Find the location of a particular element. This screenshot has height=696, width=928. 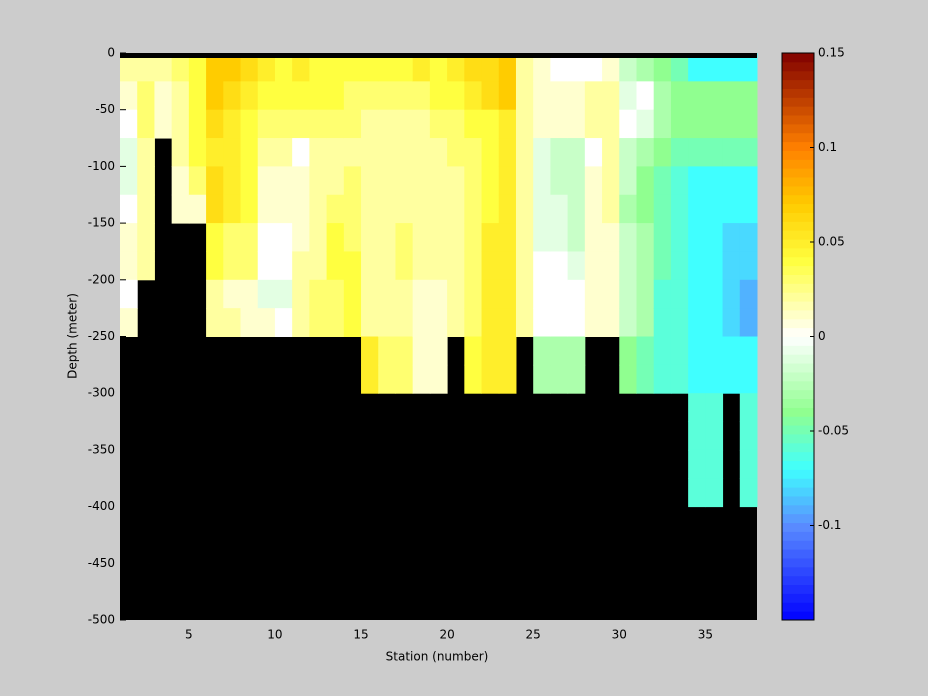

y-tick-label: -250 is located at coordinates (101, 336).